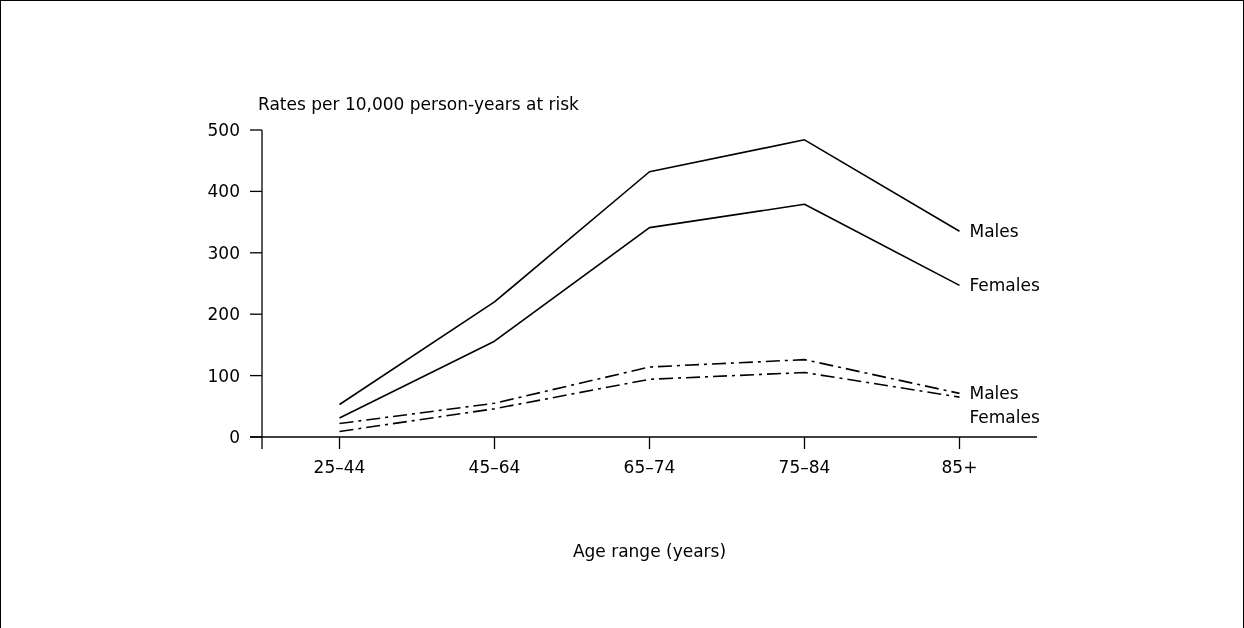 This screenshot has height=628, width=1244. What do you see at coordinates (223, 191) in the screenshot?
I see `y-tick-label: 400` at bounding box center [223, 191].